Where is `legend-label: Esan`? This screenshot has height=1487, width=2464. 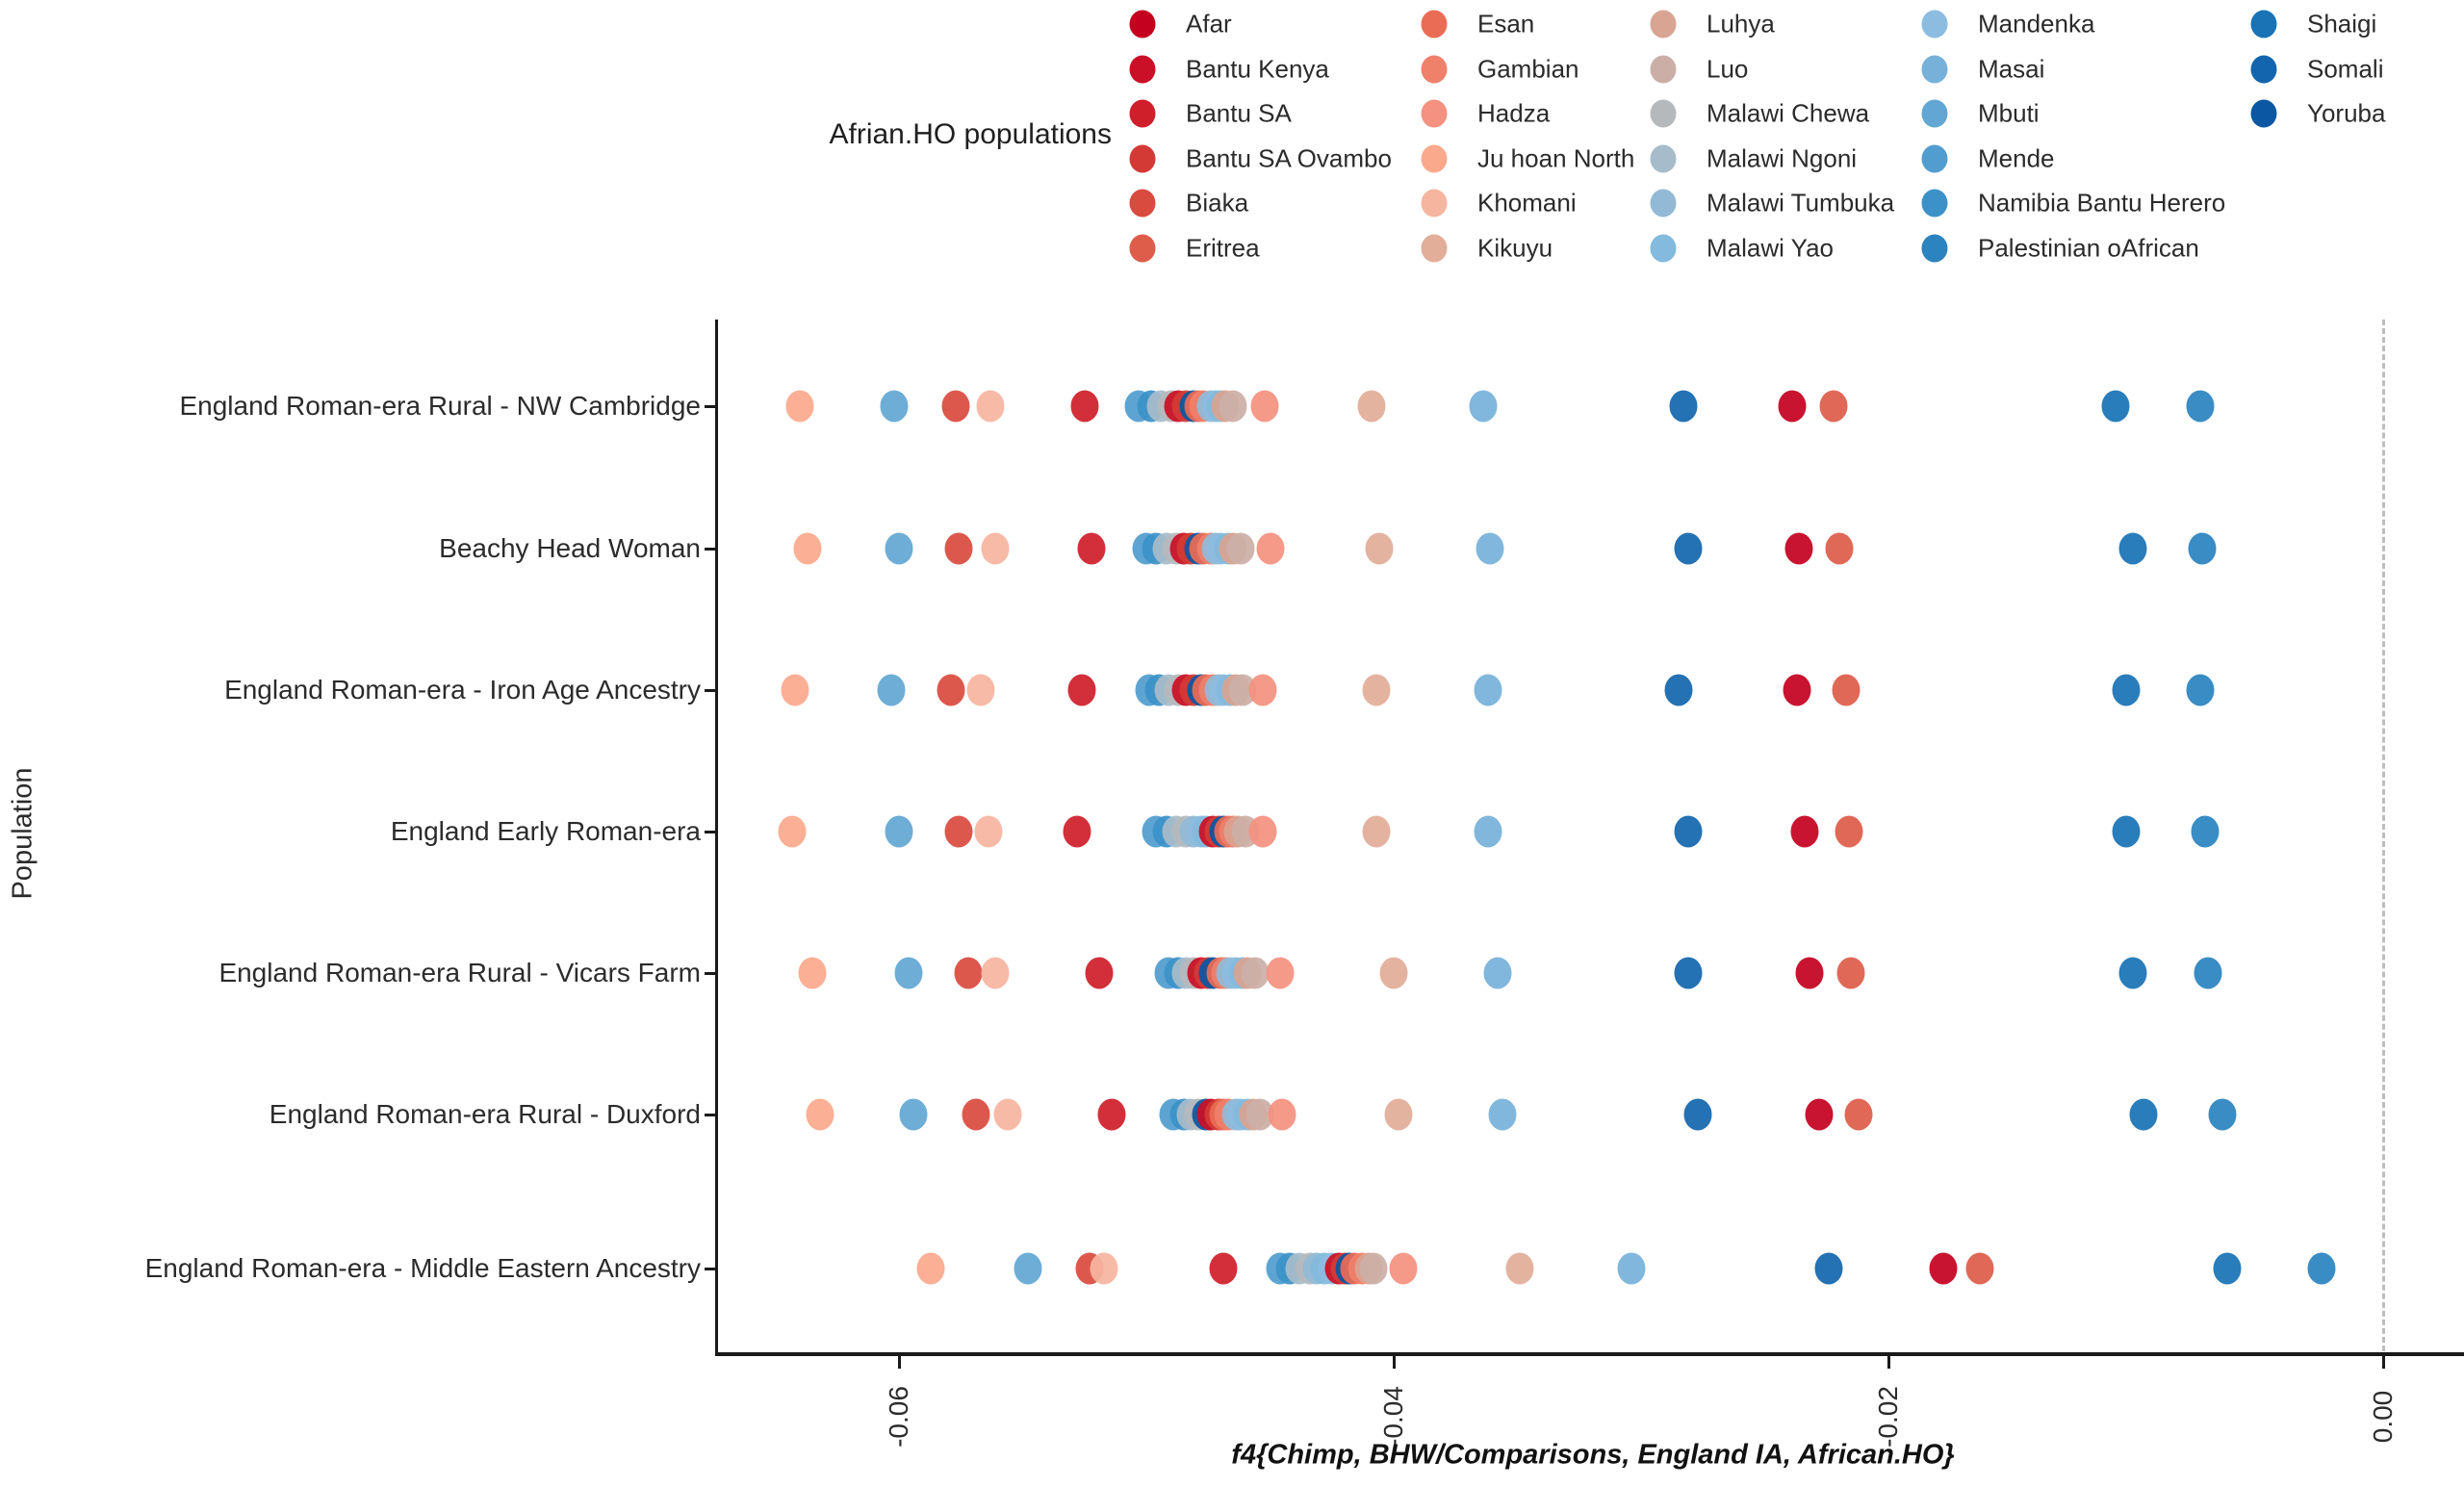
legend-label: Esan is located at coordinates (1506, 23).